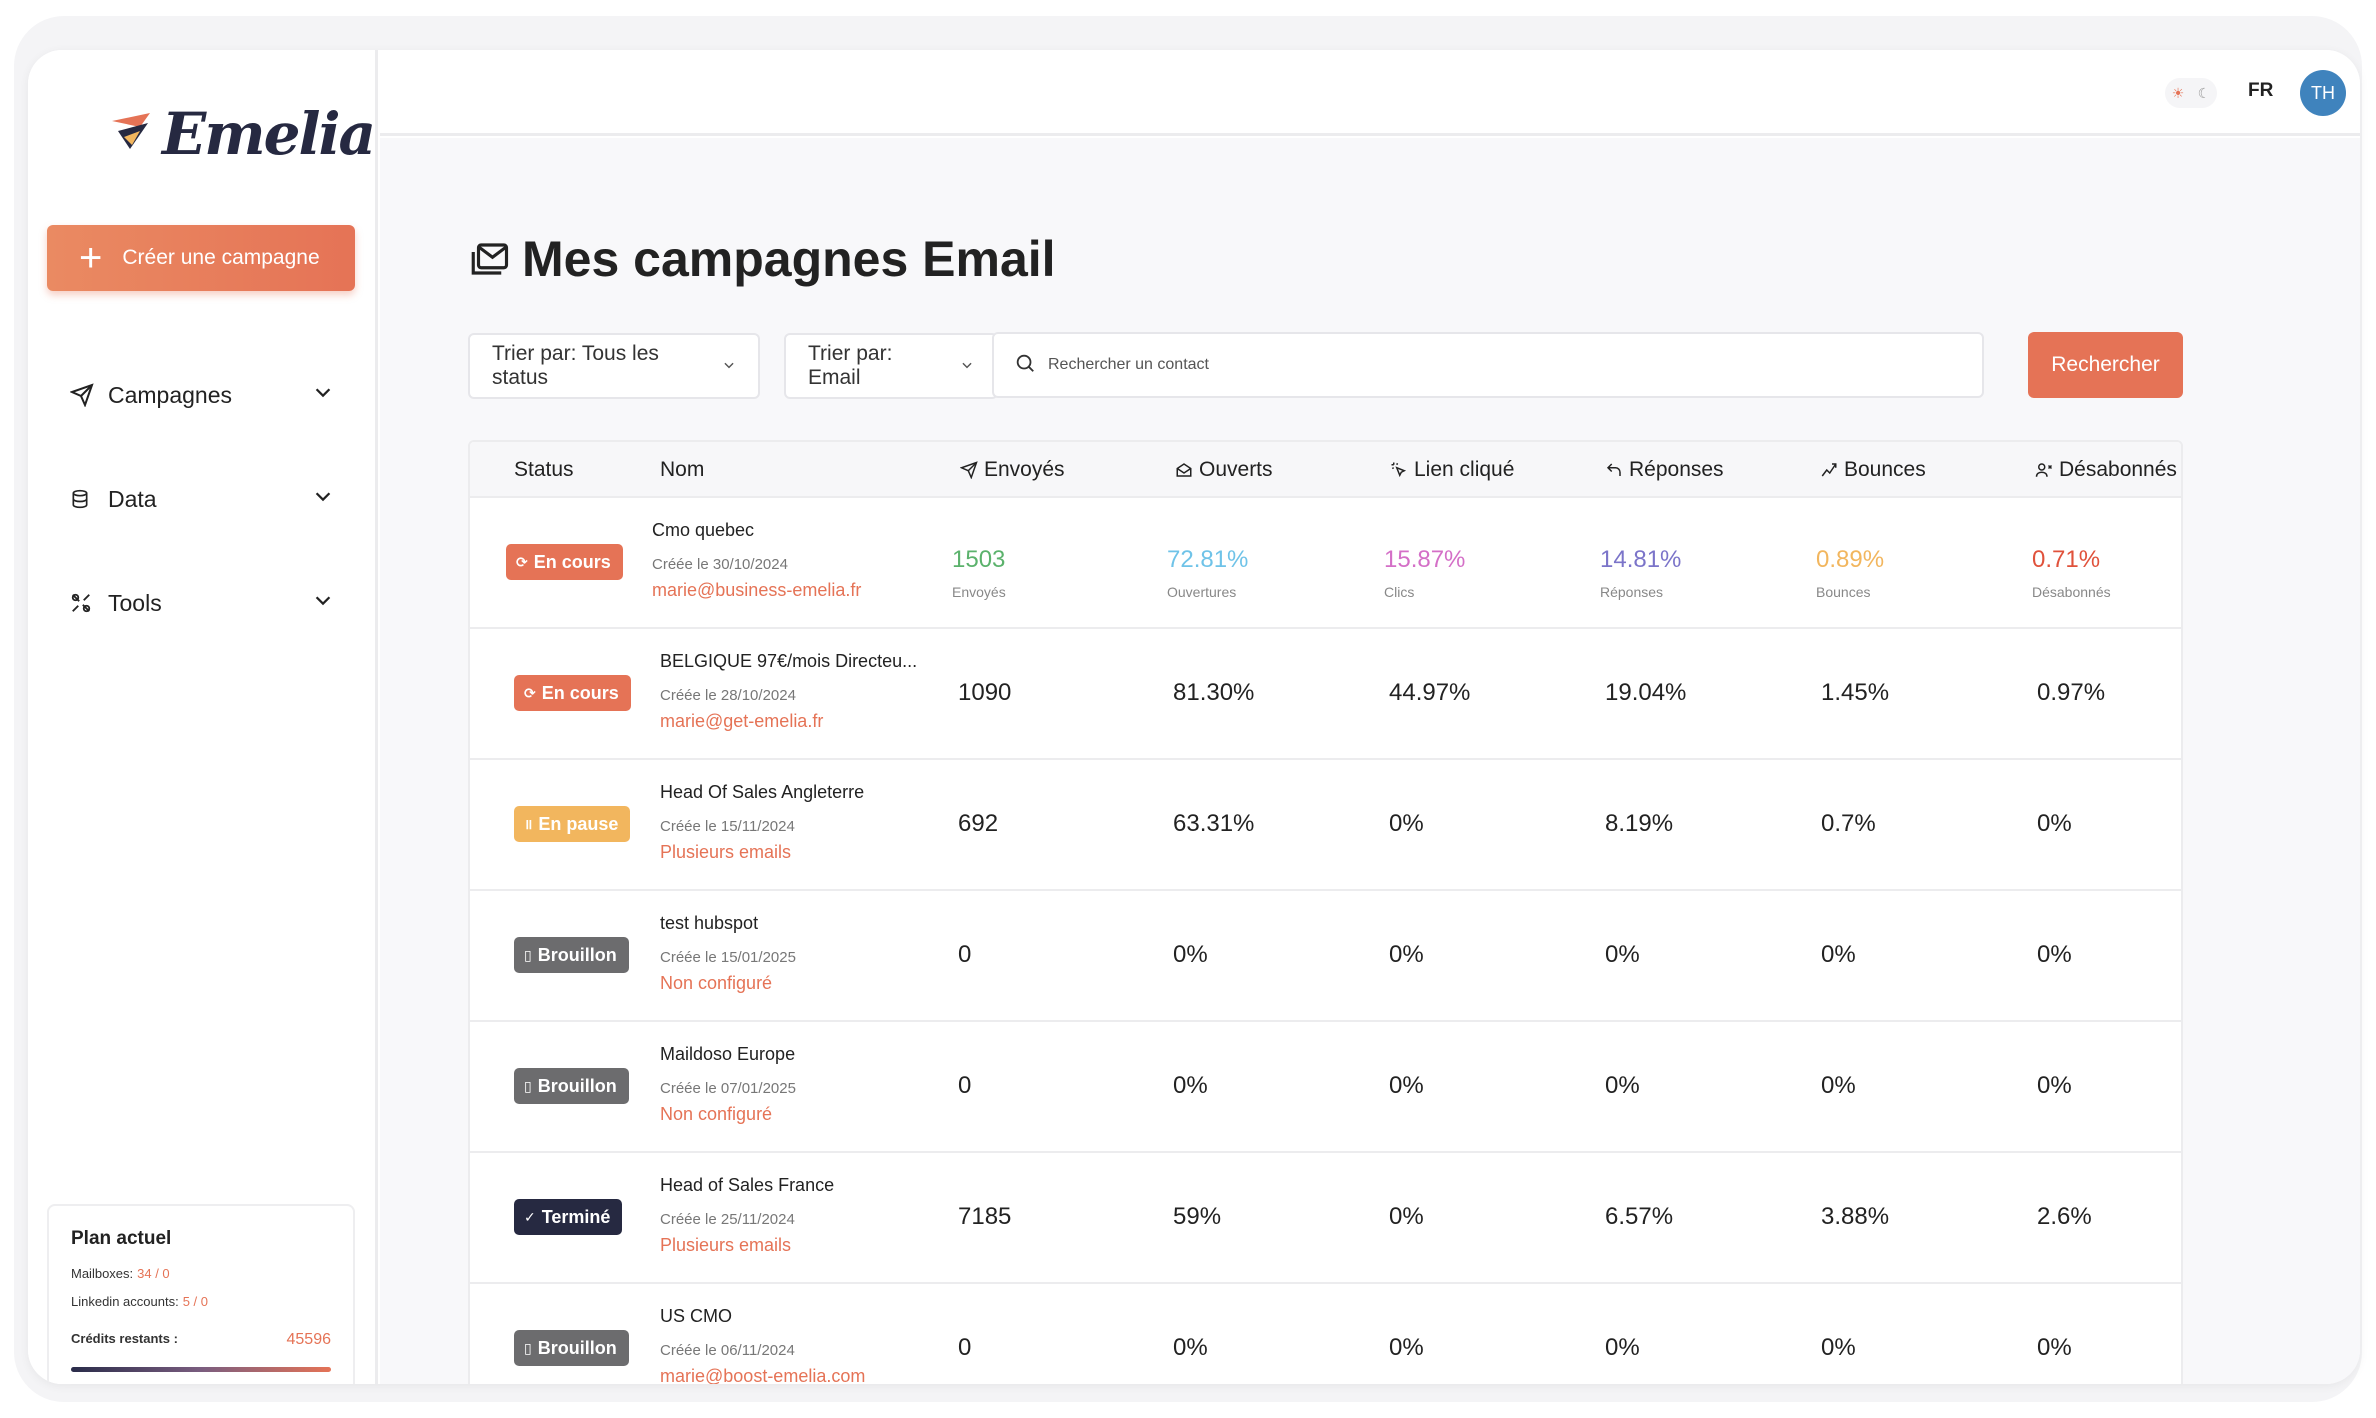 The image size is (2376, 1418). I want to click on status-badge: ▯ Brouillon, so click(571, 1348).